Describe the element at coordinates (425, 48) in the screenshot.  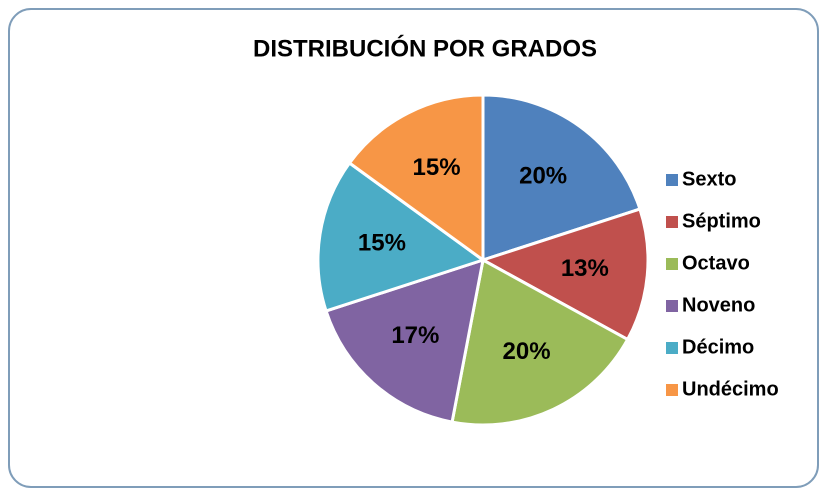
I see `chart-title: DISTRIBUCIÓN POR GRADOS` at that location.